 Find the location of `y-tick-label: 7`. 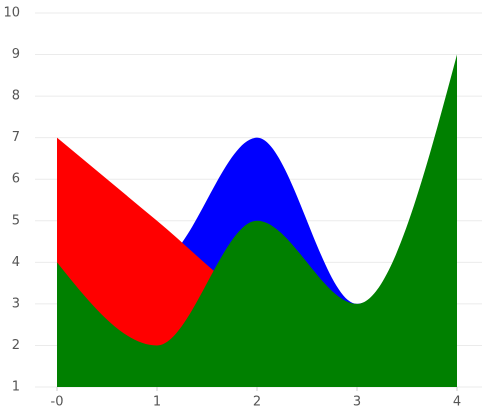

y-tick-label: 7 is located at coordinates (16, 137).